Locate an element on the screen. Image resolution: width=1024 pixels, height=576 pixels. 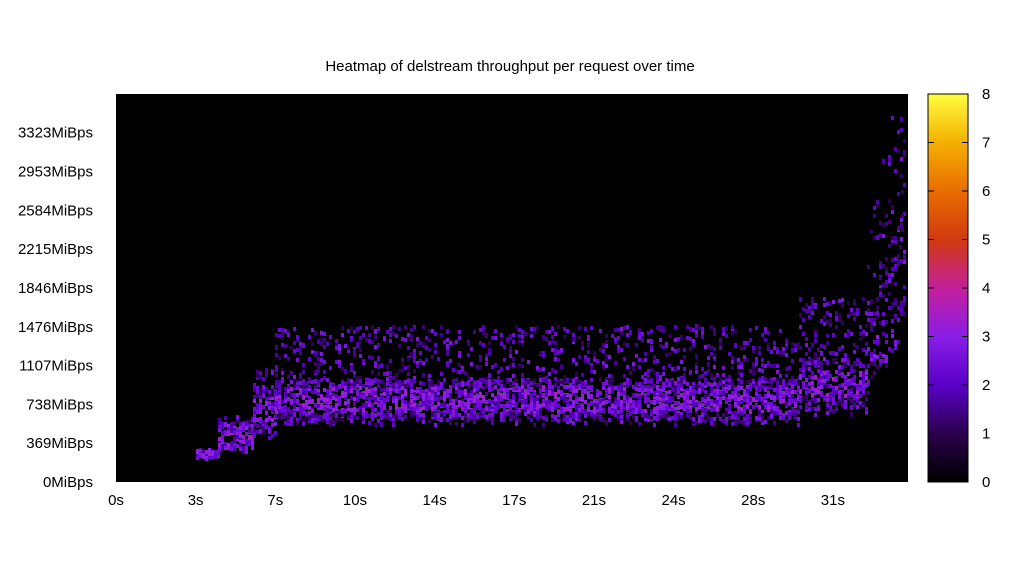
colorbar-tick-label: 8 is located at coordinates (986, 94).